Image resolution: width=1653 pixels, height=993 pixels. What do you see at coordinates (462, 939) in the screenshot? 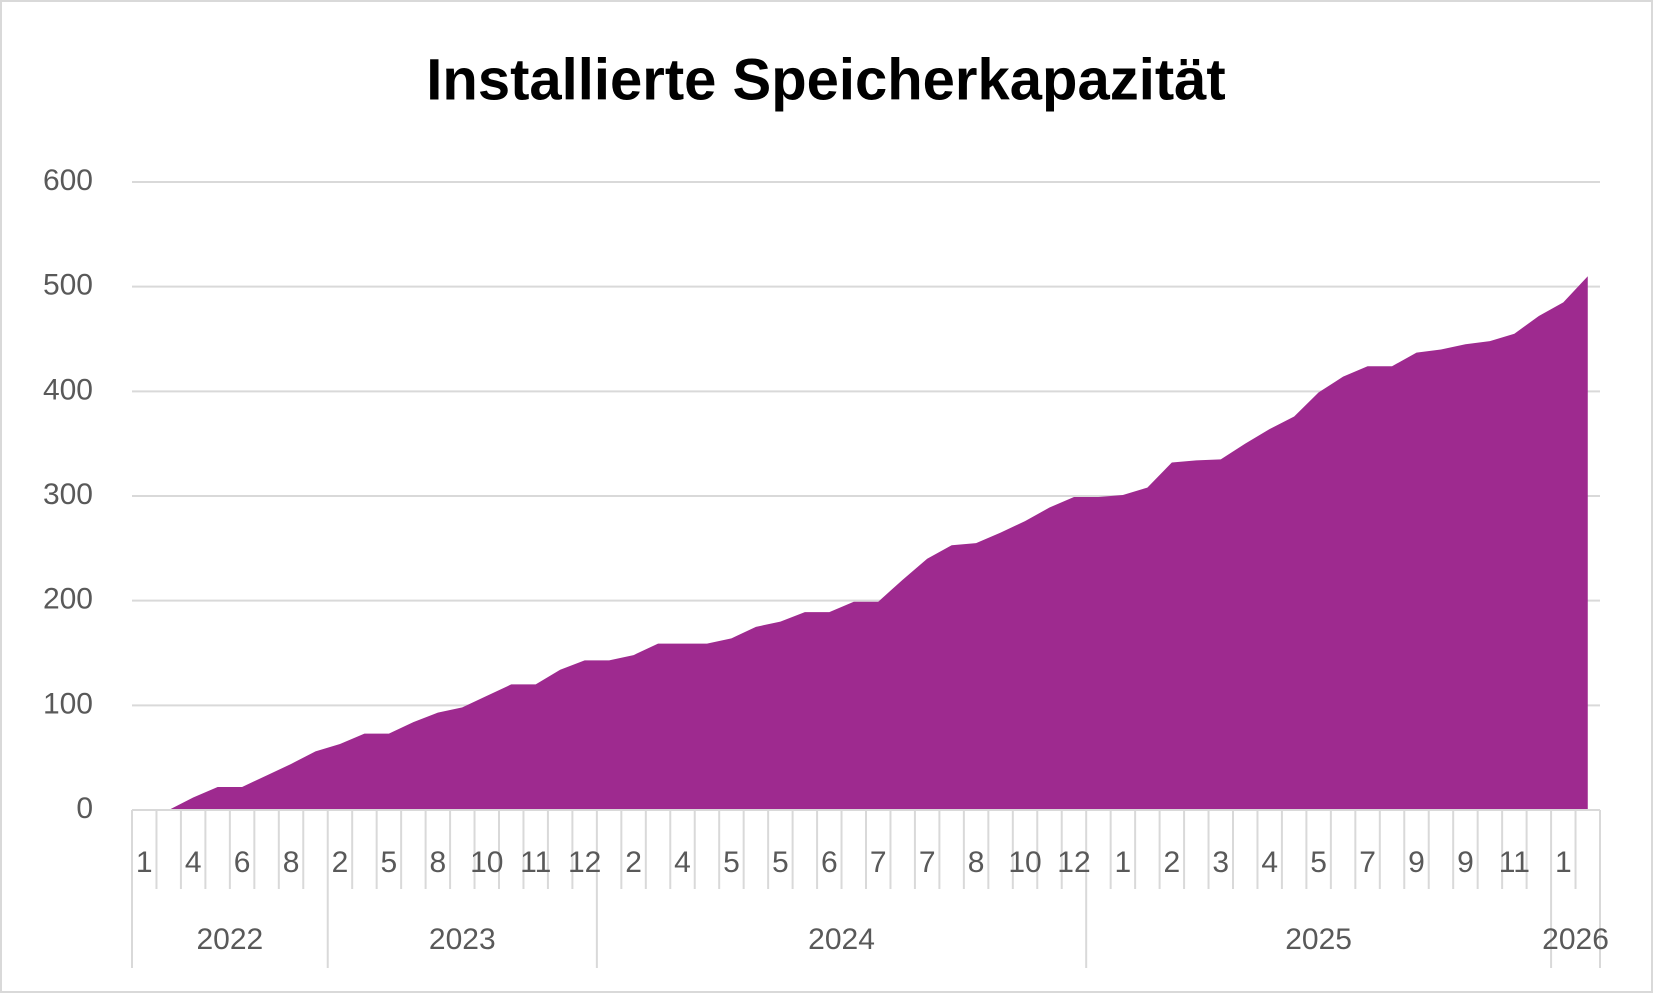
I see `year-label: 2023` at bounding box center [462, 939].